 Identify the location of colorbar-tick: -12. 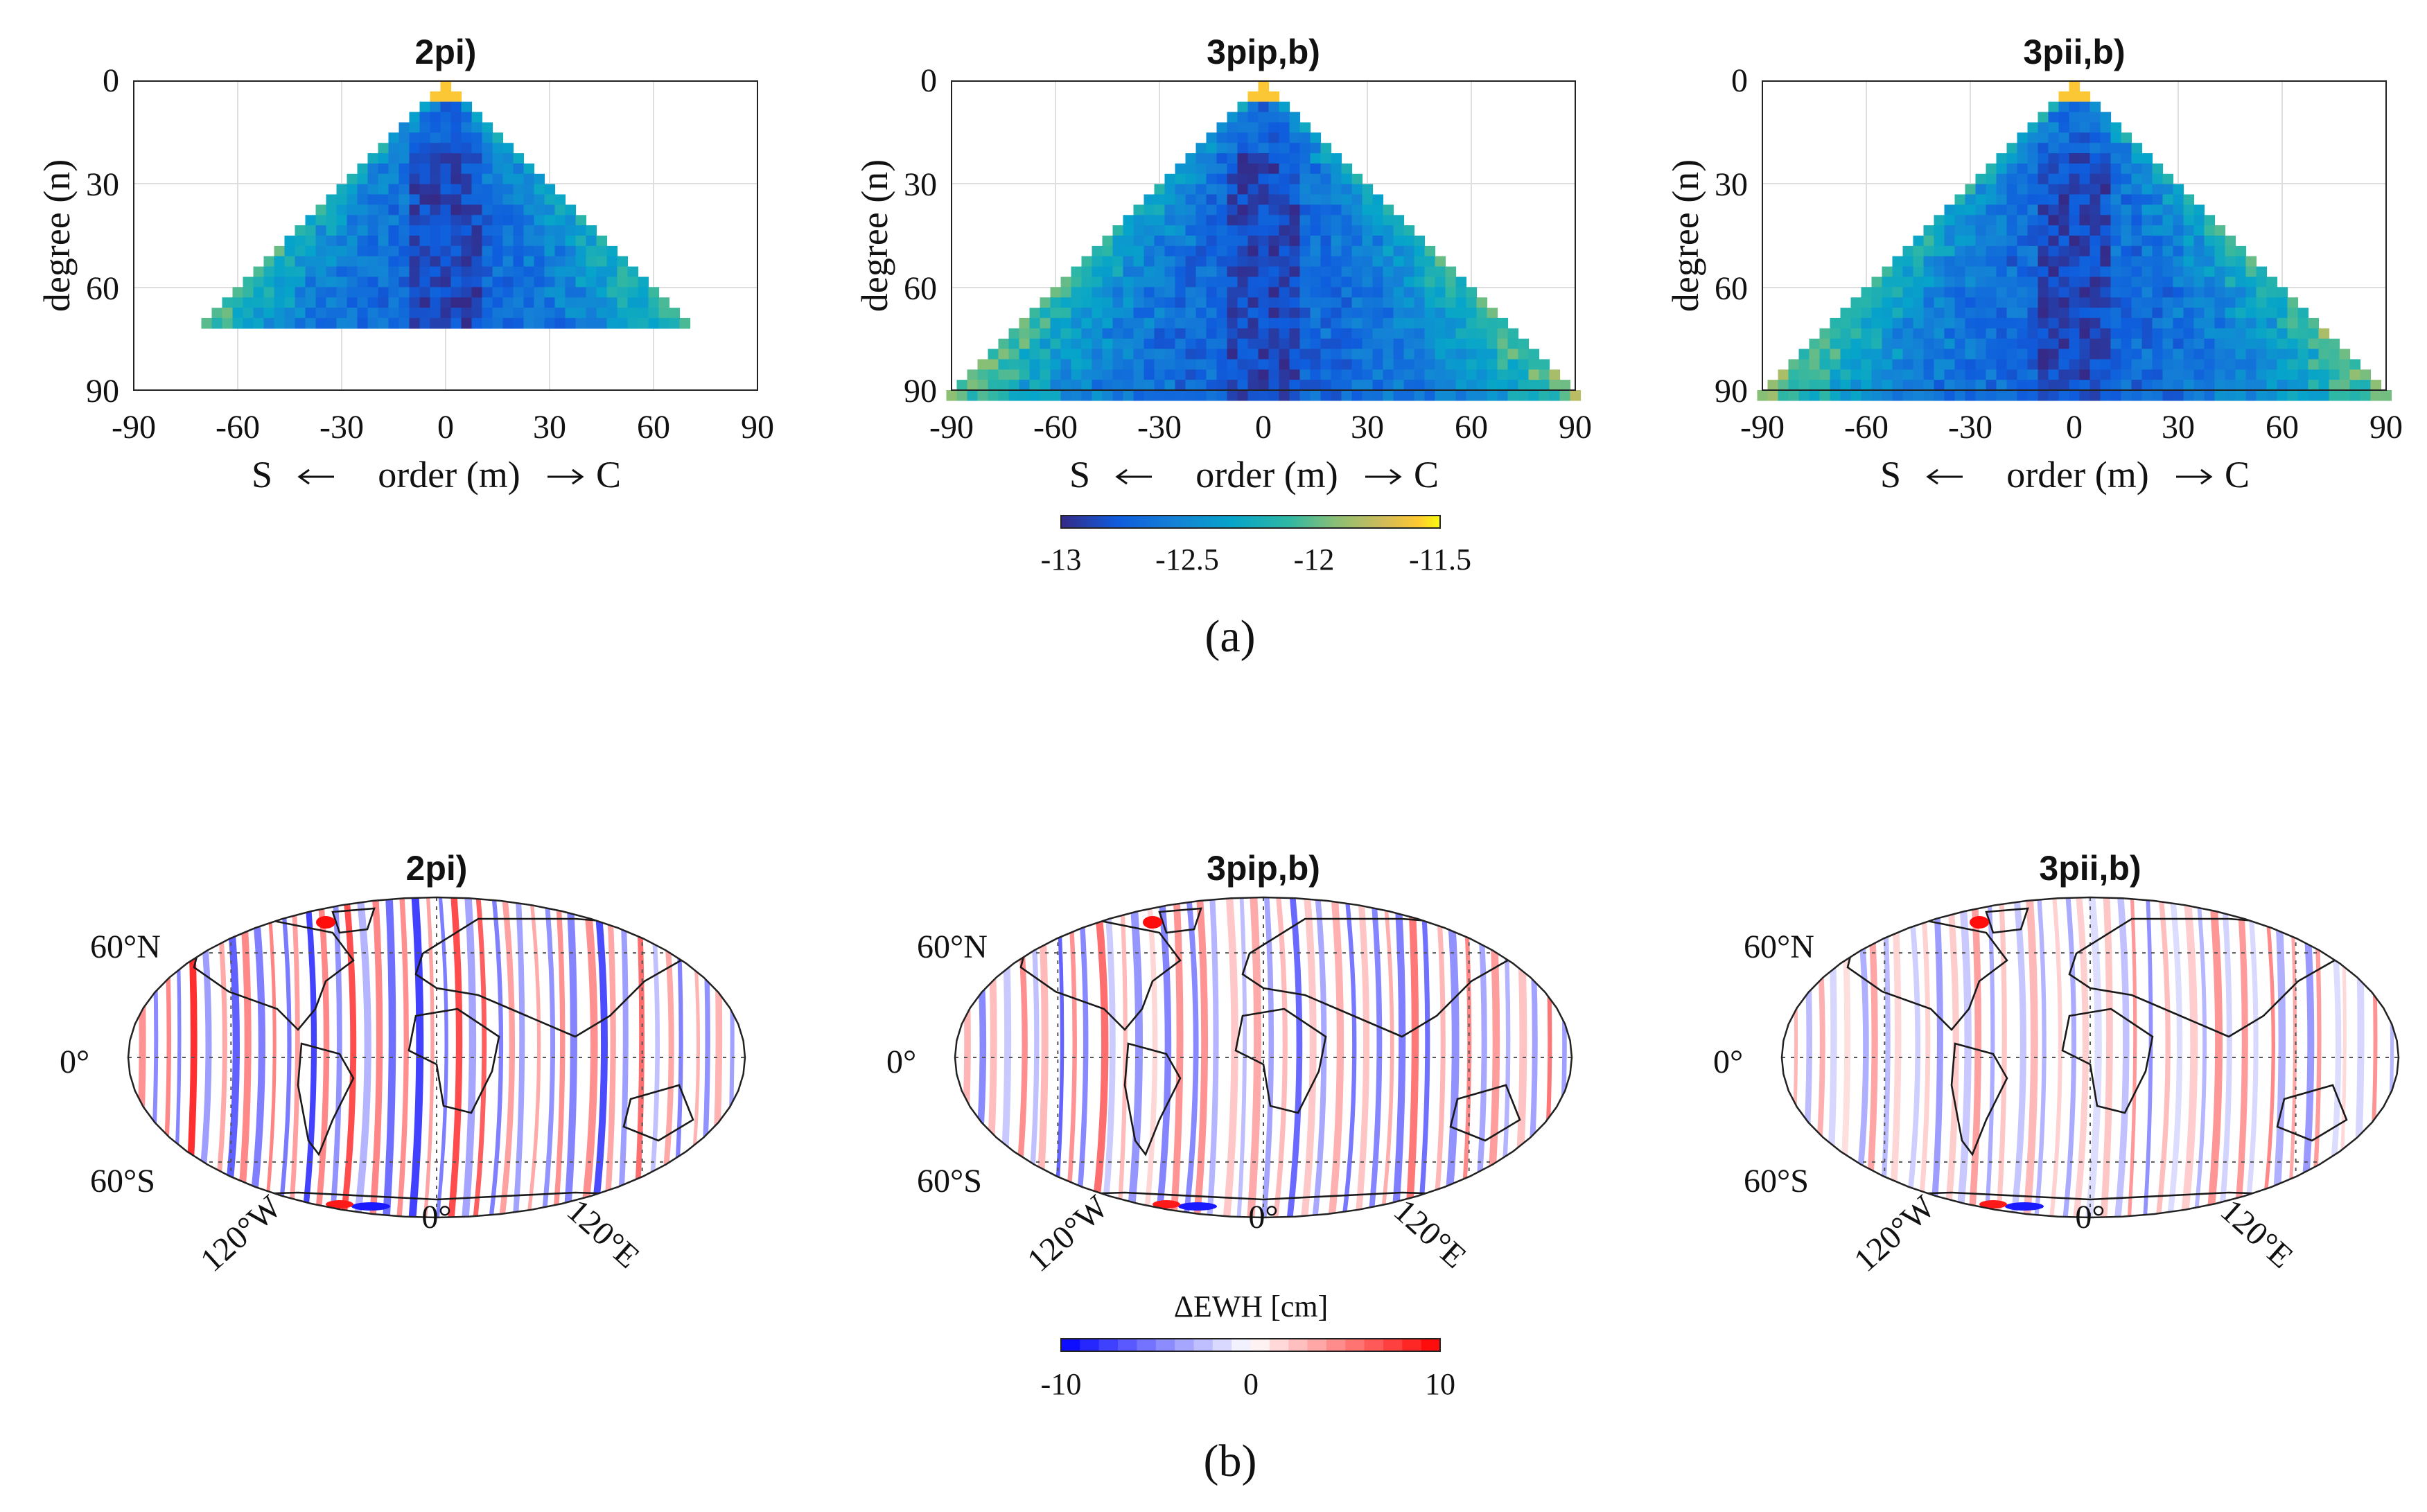
(1314, 560).